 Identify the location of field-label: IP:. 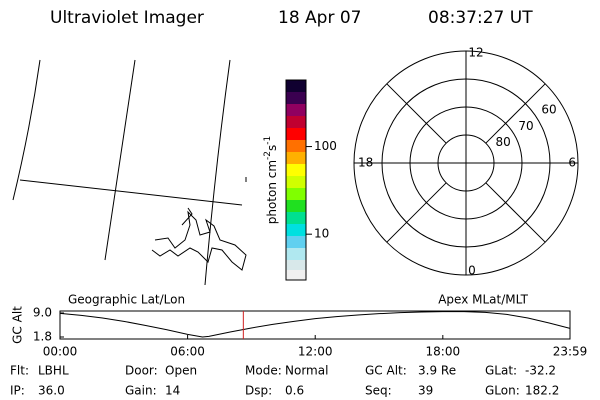
(17, 391).